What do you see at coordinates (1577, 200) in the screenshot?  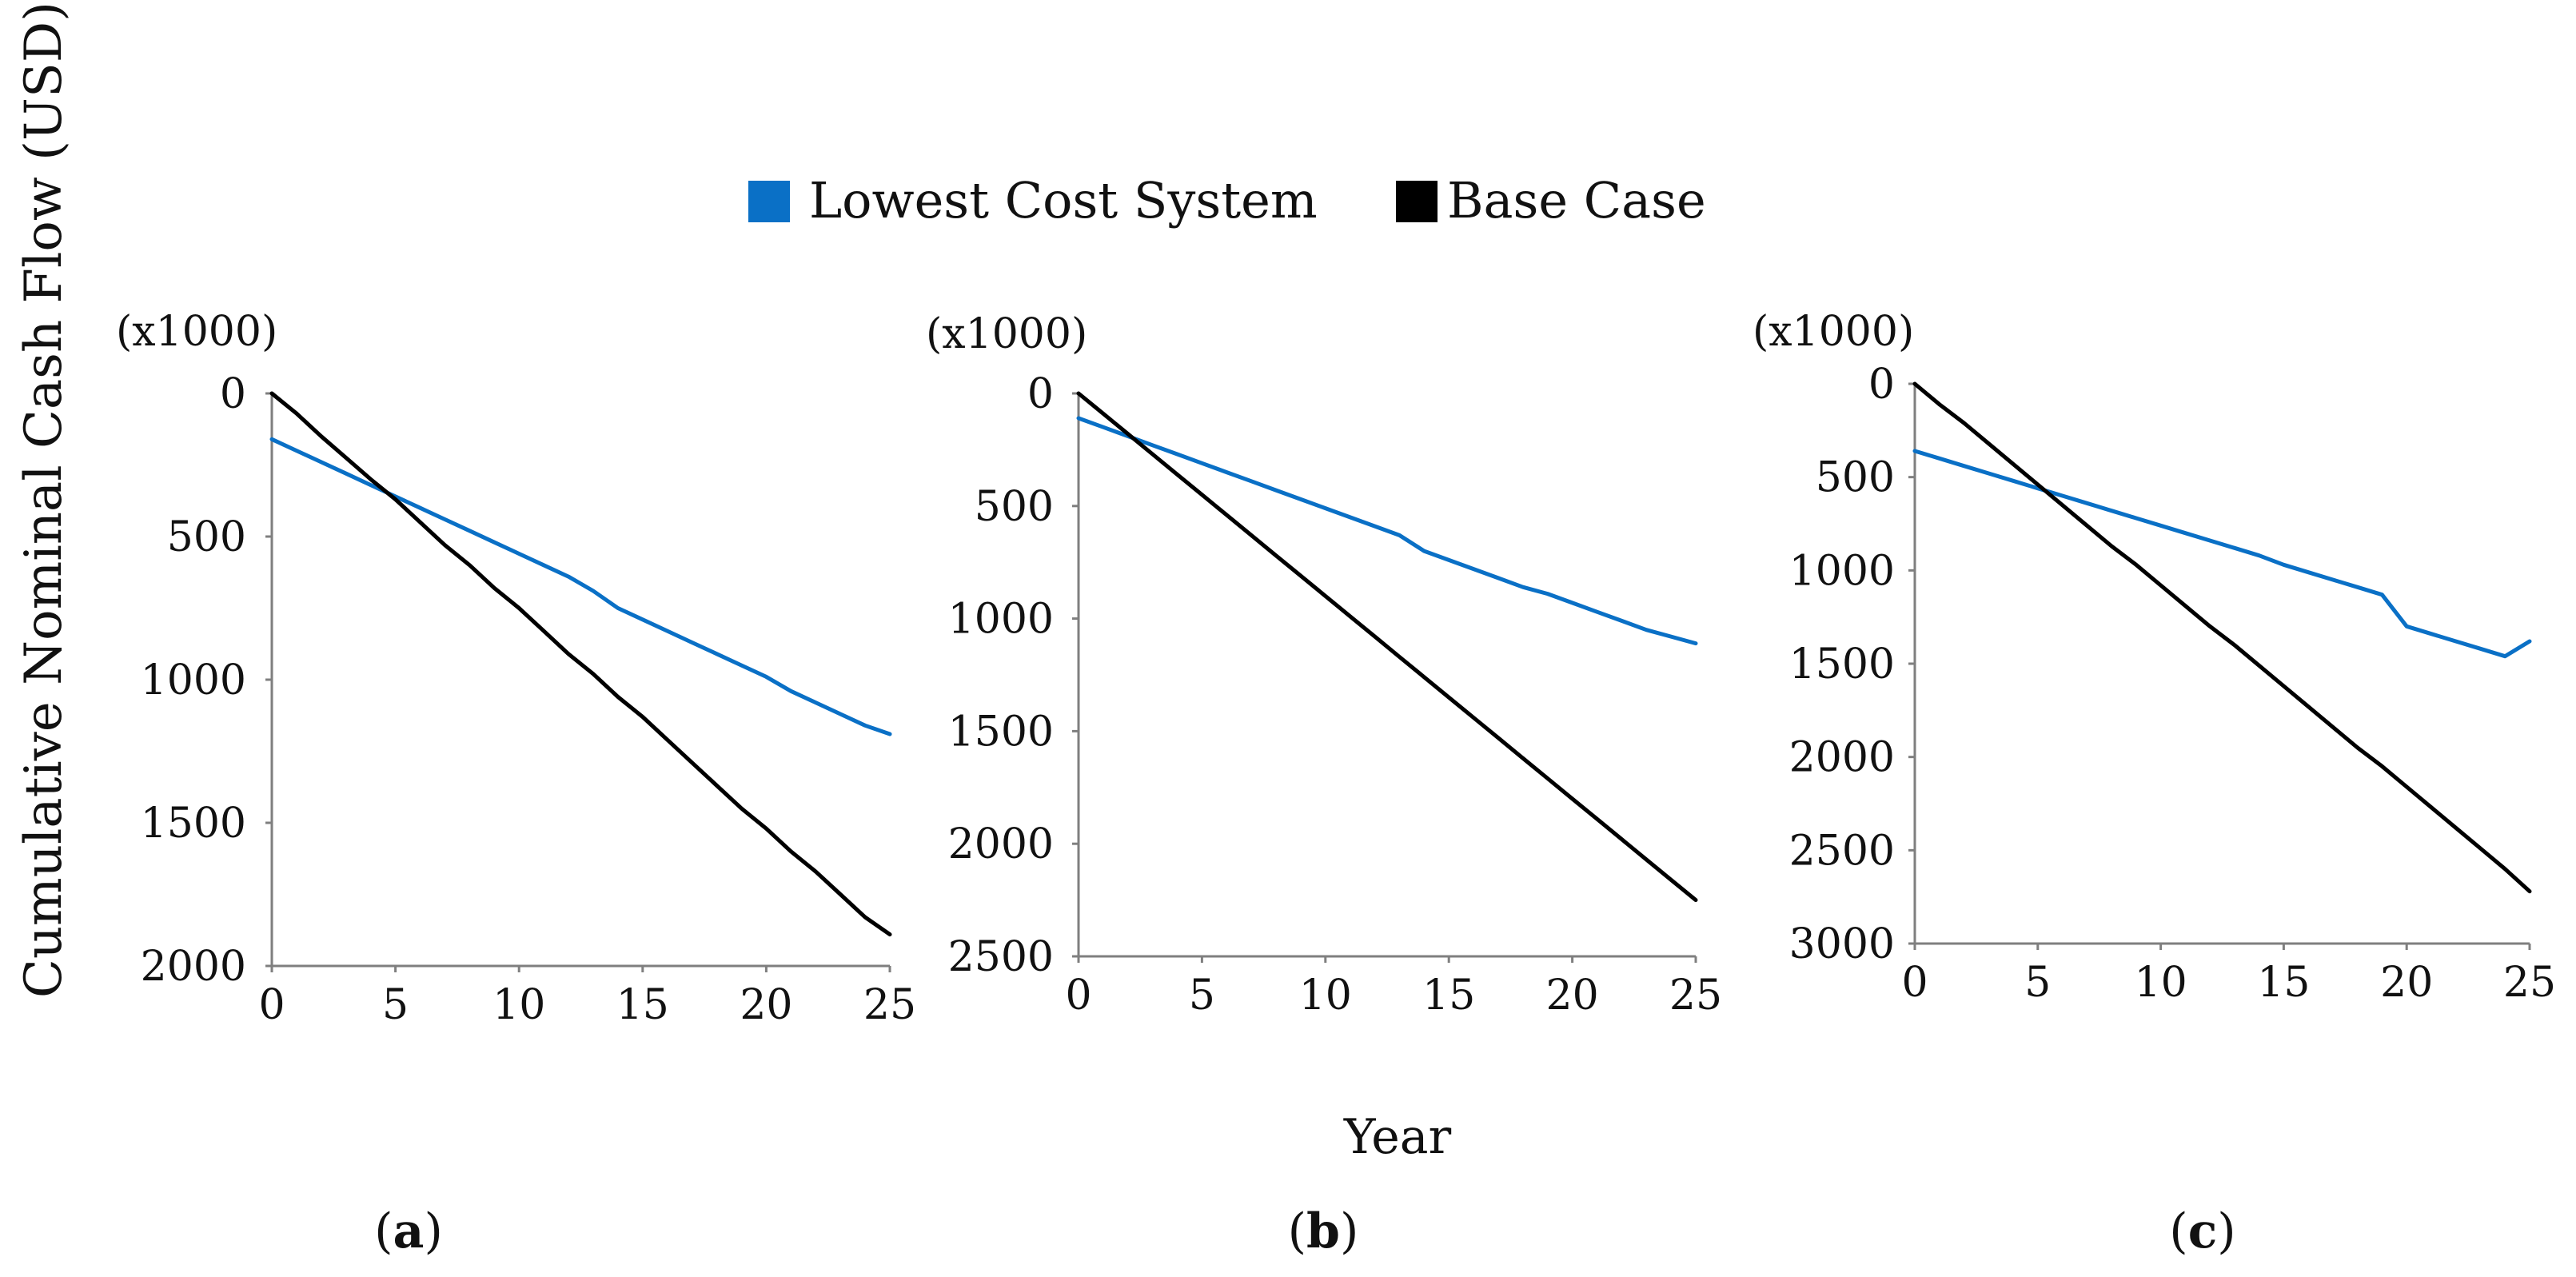 I see `legend-label-base-case: Base Case` at bounding box center [1577, 200].